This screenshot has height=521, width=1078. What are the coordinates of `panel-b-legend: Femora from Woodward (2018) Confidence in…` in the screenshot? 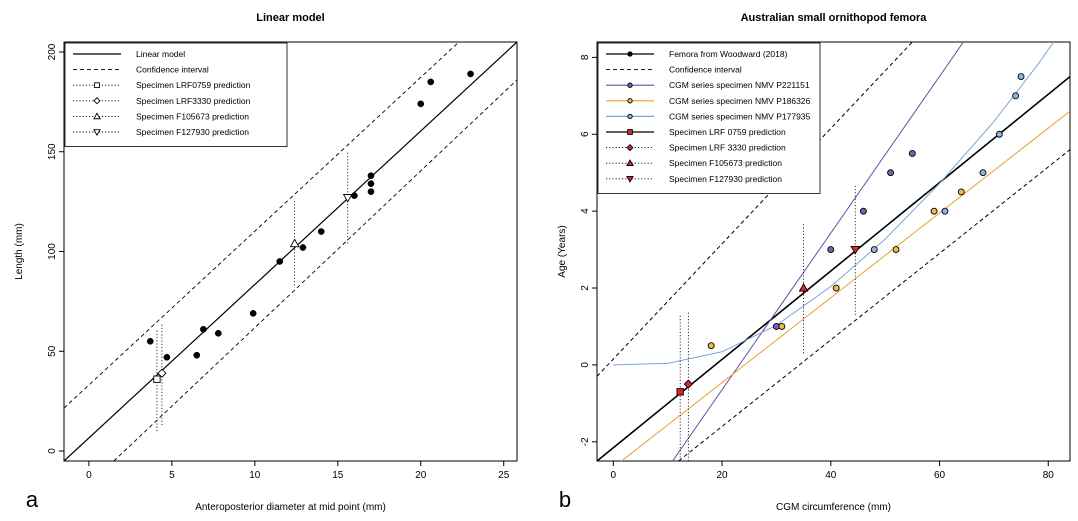 It's located at (709, 118).